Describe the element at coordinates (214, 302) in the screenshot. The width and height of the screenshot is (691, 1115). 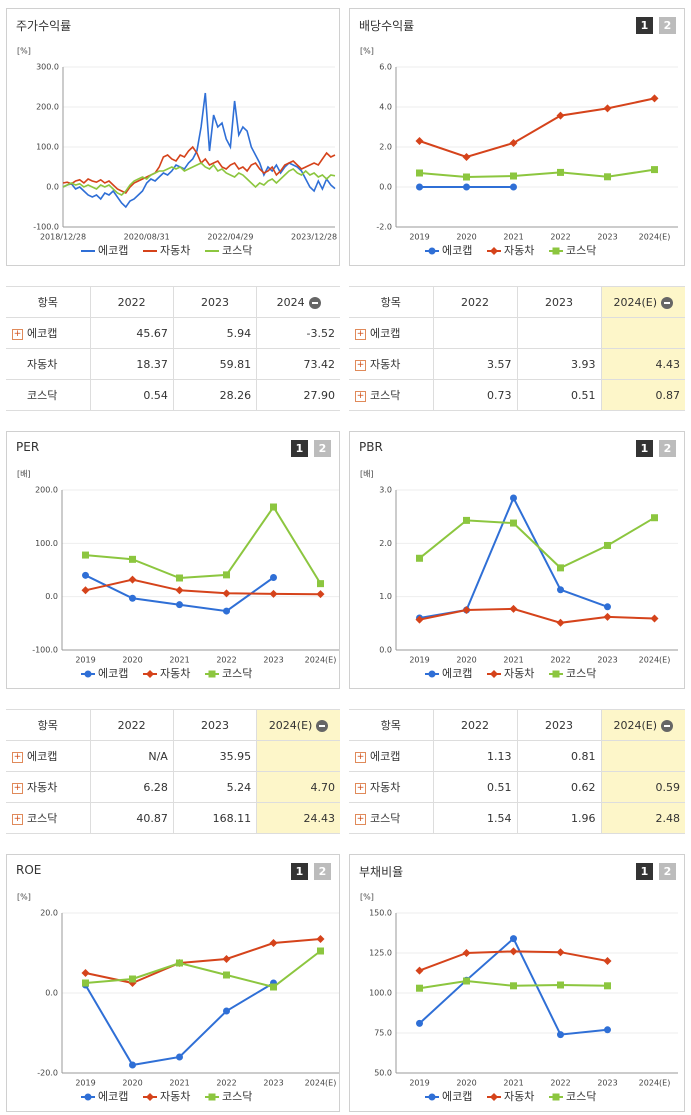
I see `header-text: 2023` at that location.